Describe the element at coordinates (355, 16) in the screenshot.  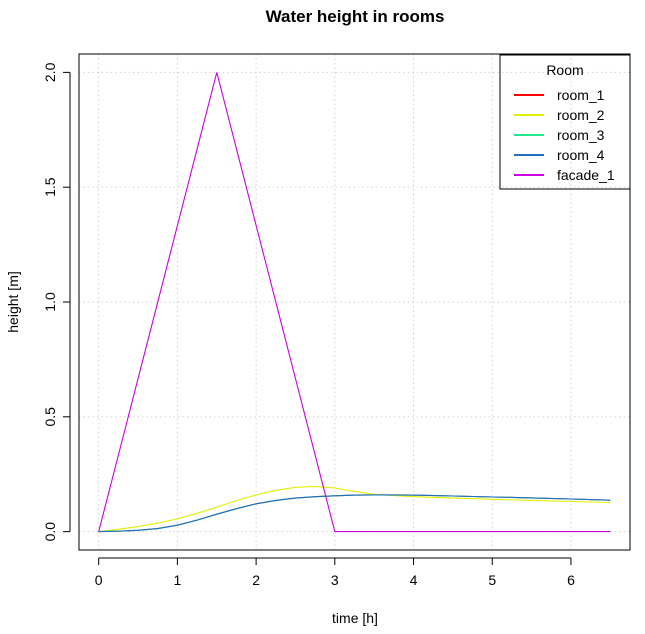
I see `chart-title: Water height in rooms` at that location.